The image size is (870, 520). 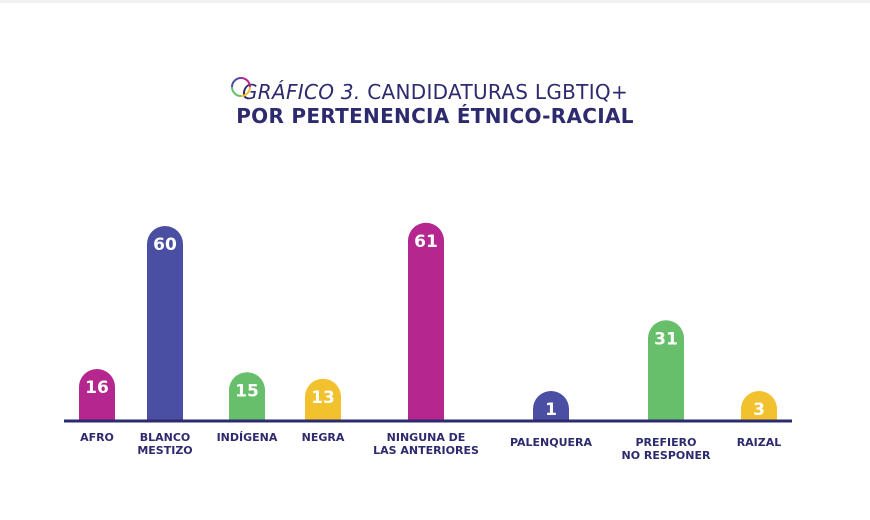 I want to click on bar-value-label: 15, so click(x=247, y=391).